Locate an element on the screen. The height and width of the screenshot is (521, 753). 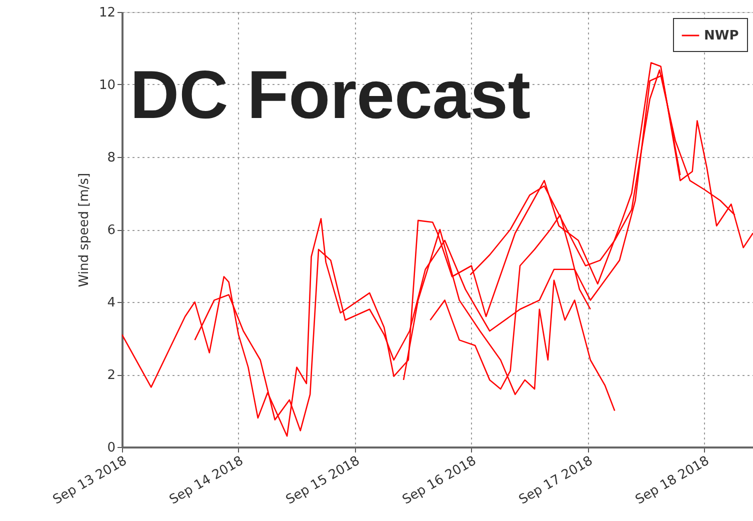
y-tick-label: 0 is located at coordinates (111, 448).